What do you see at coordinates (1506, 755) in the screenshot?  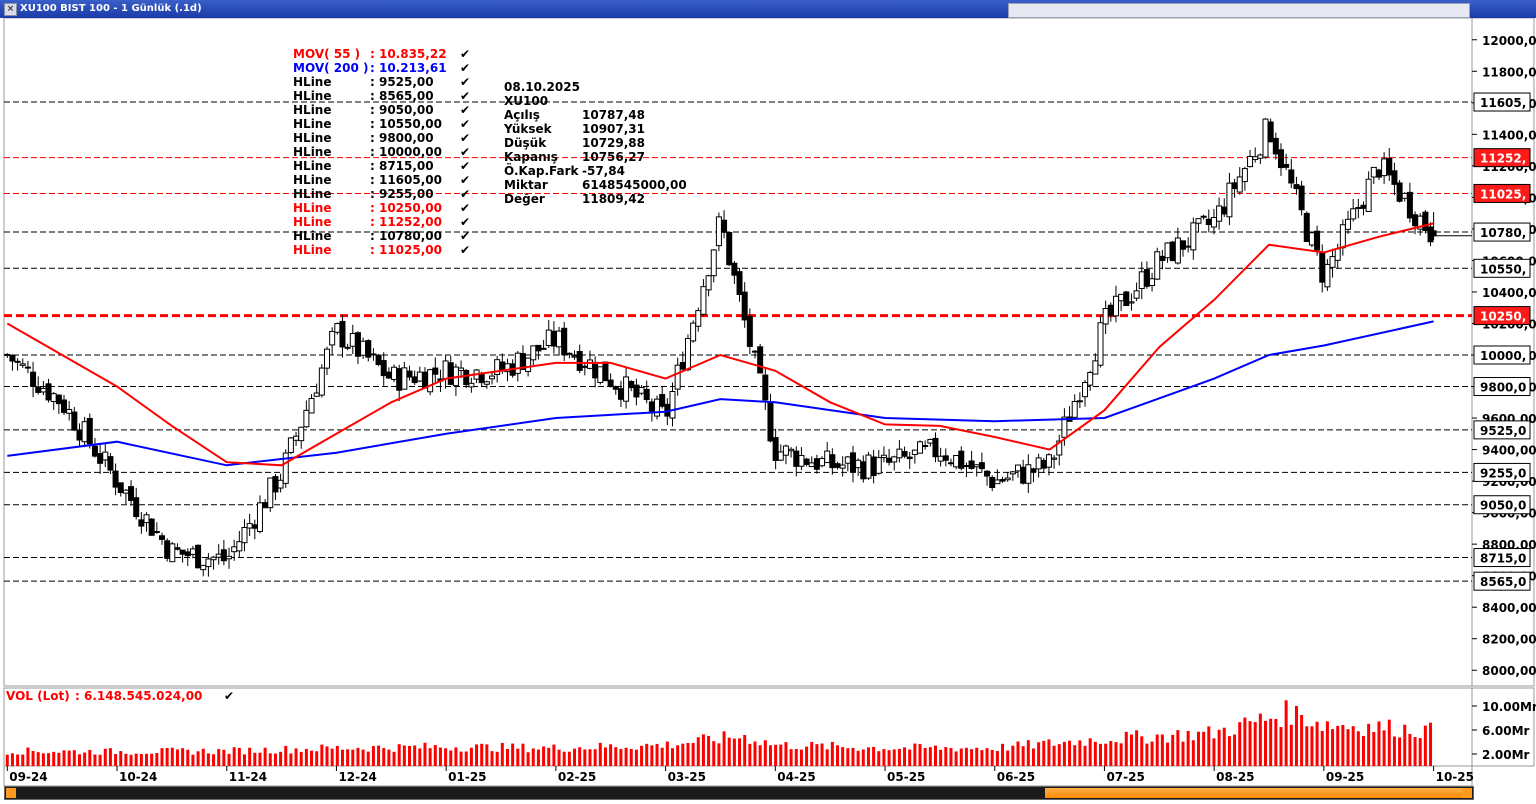 I see `volume-tick-label: 2.00Mr` at bounding box center [1506, 755].